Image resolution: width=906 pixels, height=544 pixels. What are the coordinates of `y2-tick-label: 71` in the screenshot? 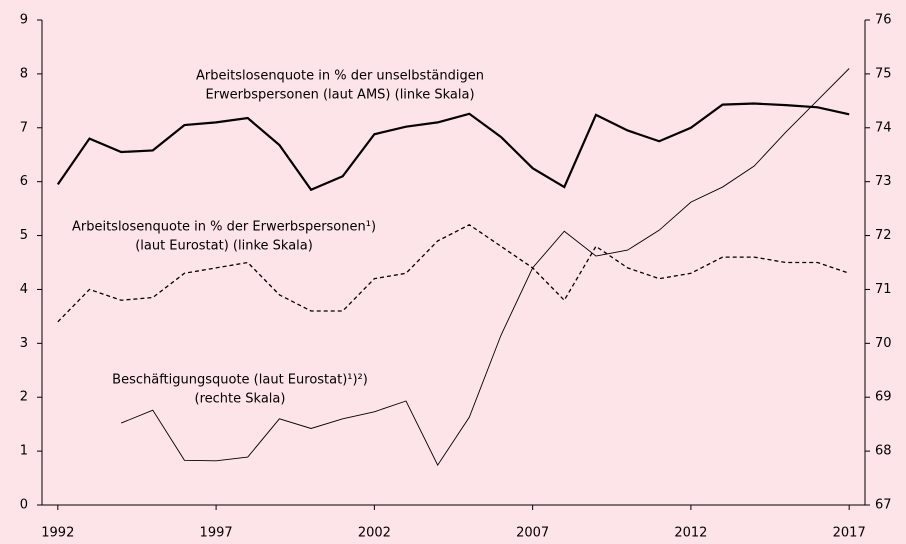 It's located at (883, 289).